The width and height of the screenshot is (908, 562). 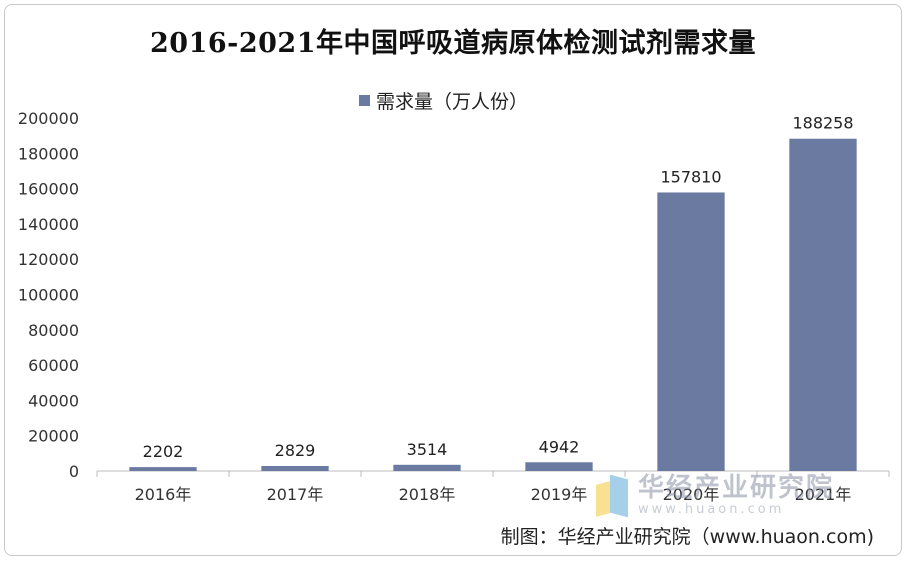 I want to click on data-label: 2202, so click(x=163, y=451).